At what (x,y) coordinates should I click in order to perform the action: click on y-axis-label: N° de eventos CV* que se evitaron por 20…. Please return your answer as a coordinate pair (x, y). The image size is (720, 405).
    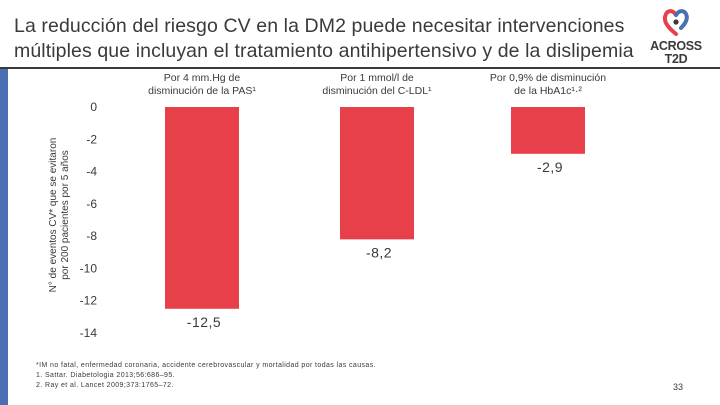
    Looking at the image, I should click on (59, 215).